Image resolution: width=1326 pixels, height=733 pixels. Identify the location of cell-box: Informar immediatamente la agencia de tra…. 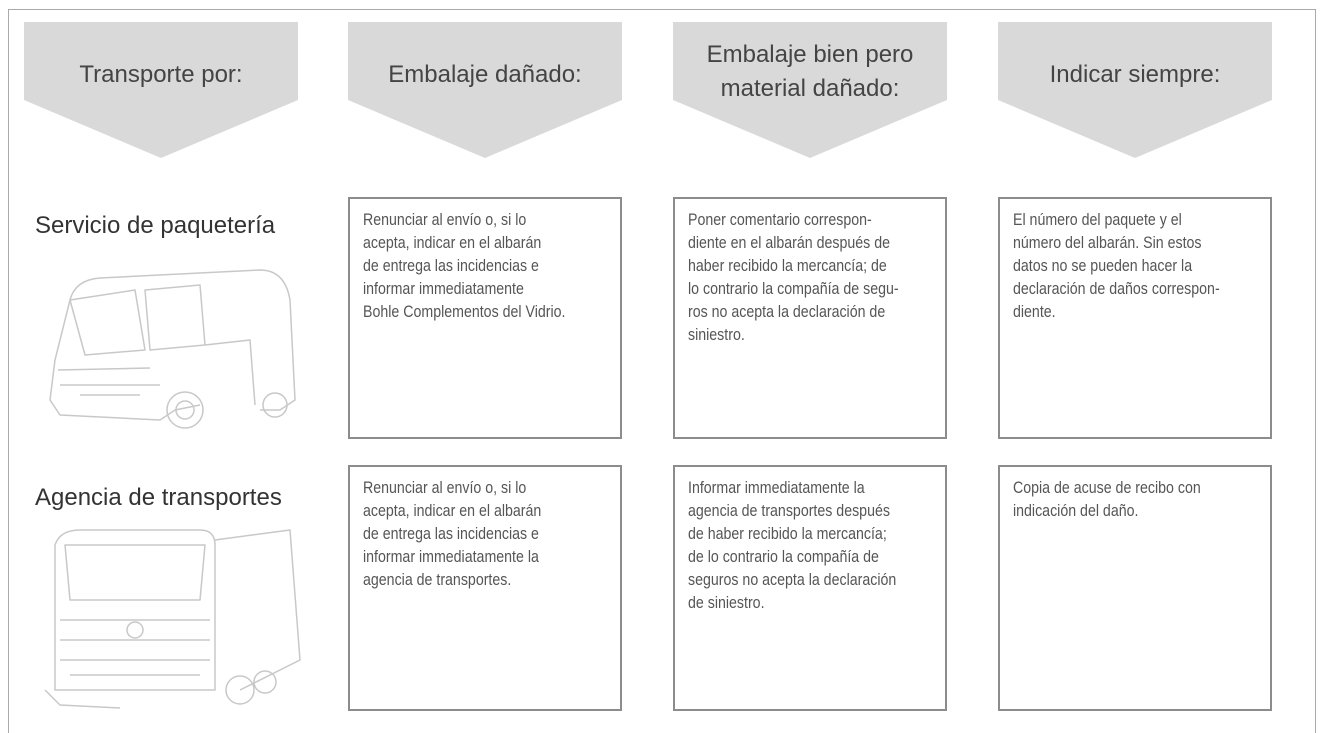
(810, 588).